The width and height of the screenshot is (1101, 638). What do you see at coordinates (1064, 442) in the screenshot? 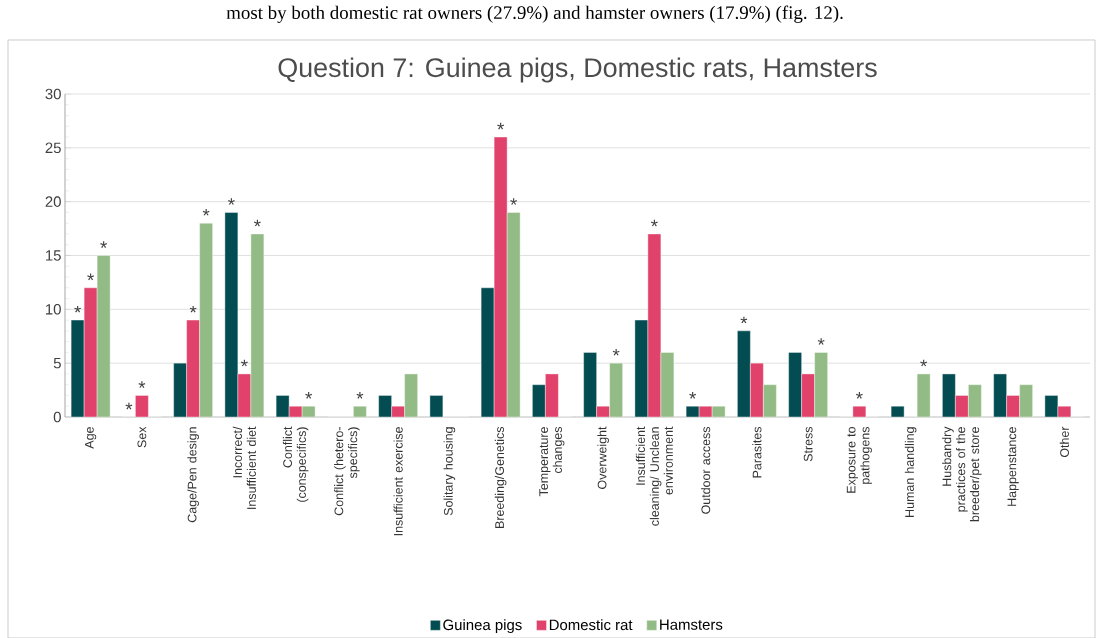
I see `x-tick-label: Other` at bounding box center [1064, 442].